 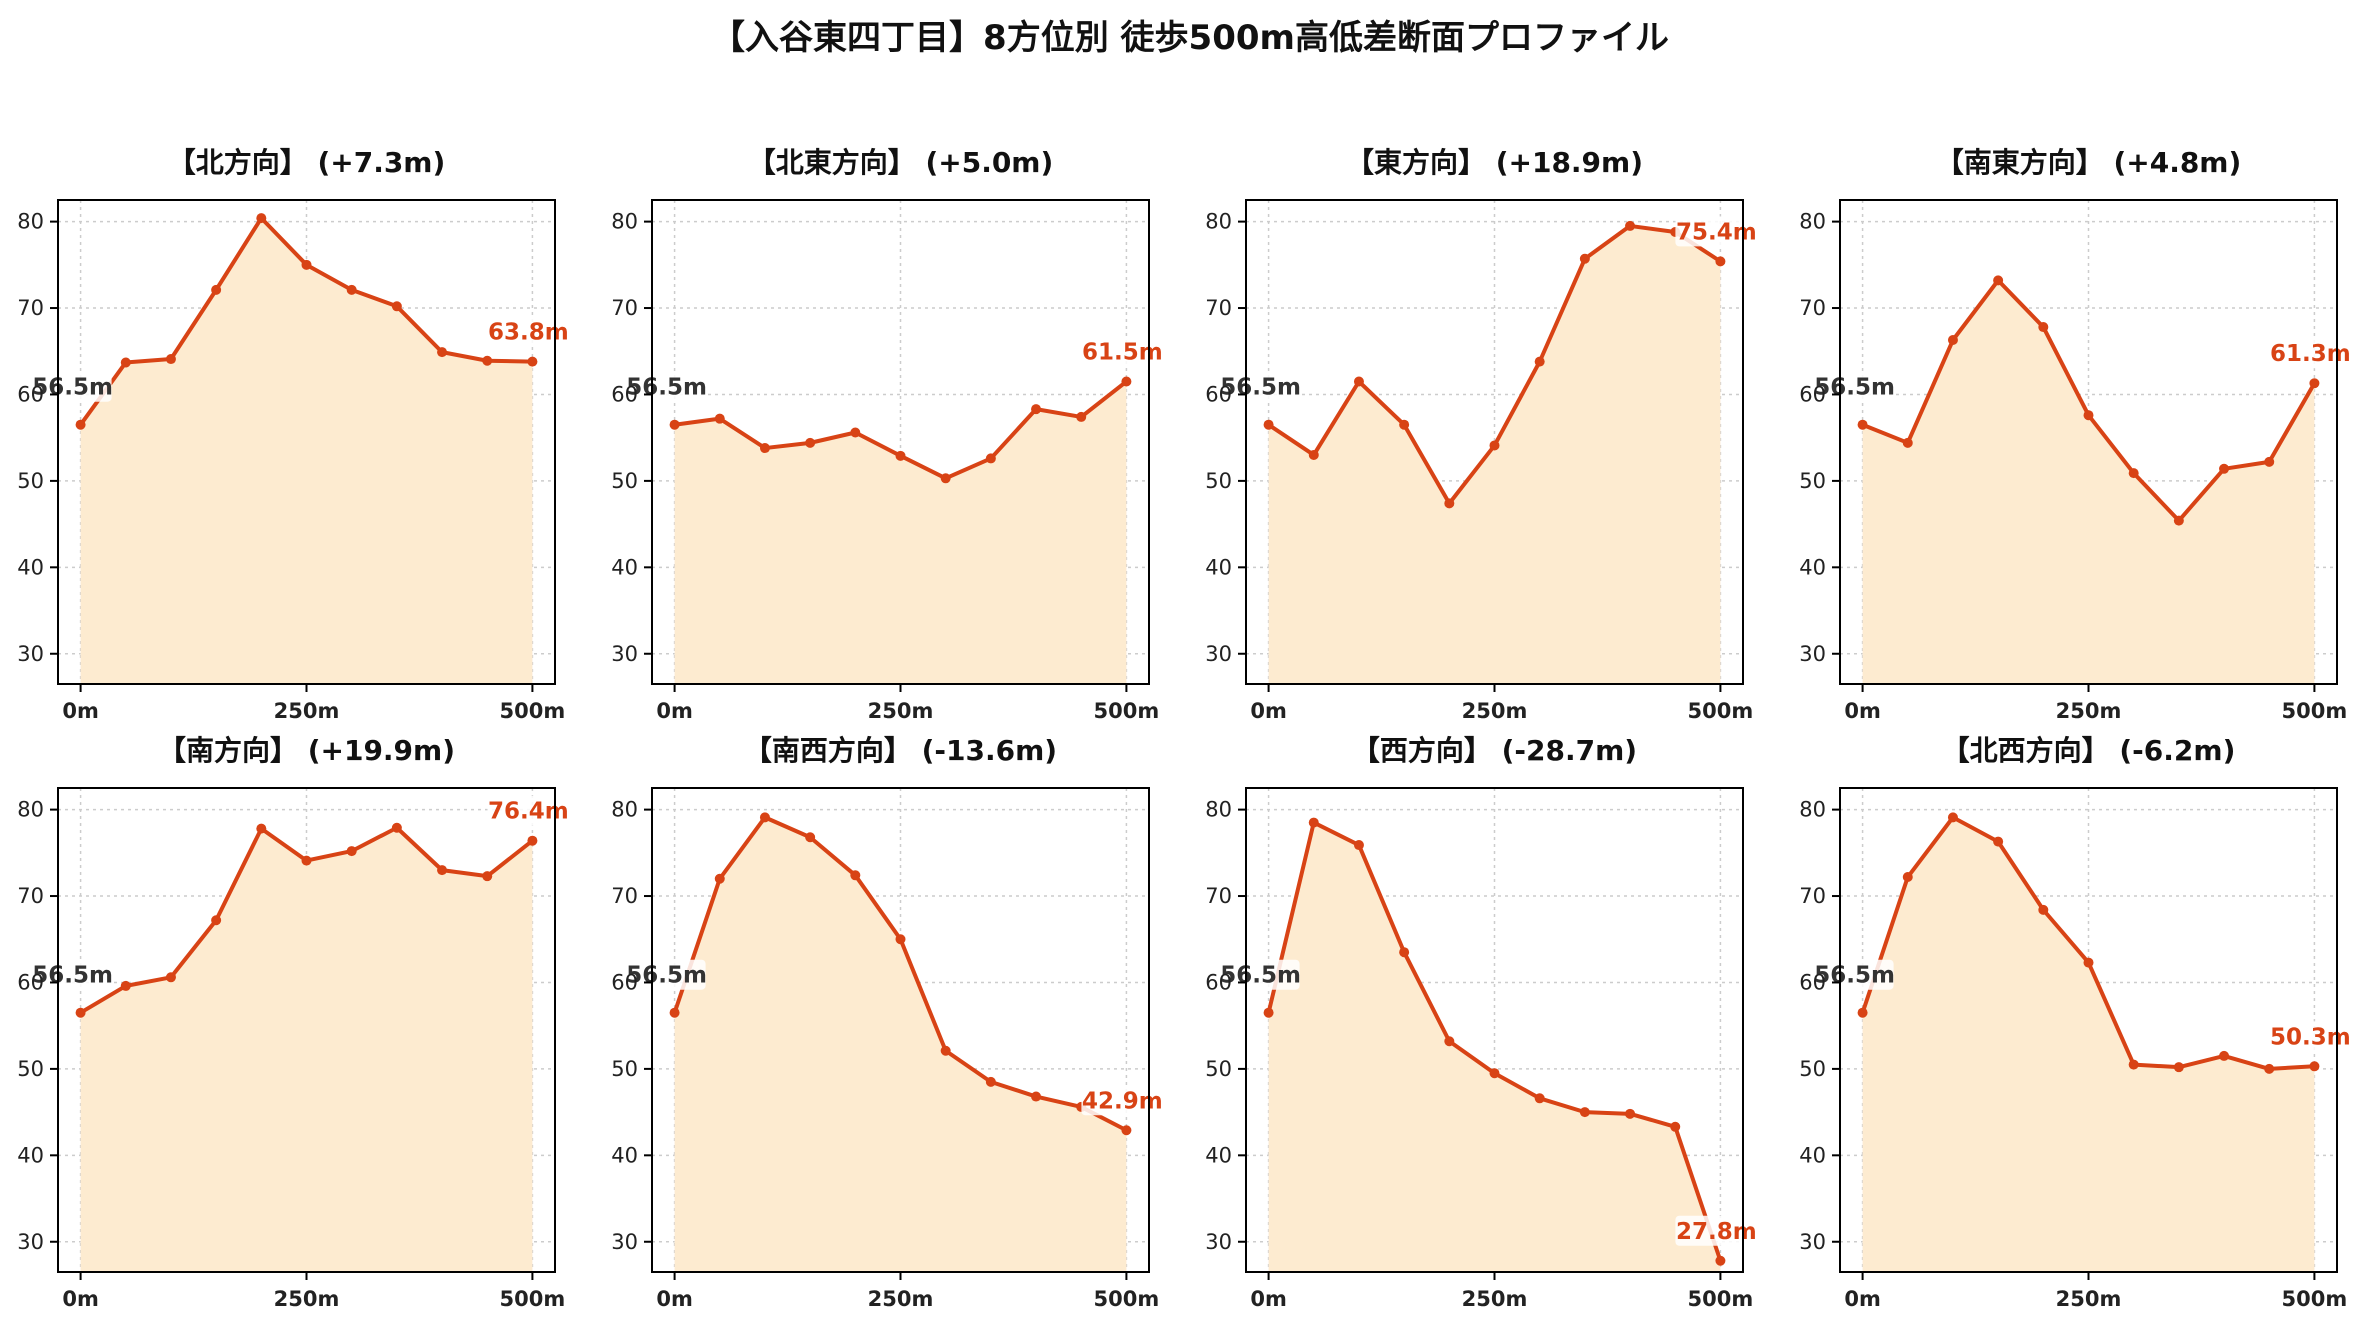 I want to click on end-label-text: 63.8m, so click(x=528, y=333).